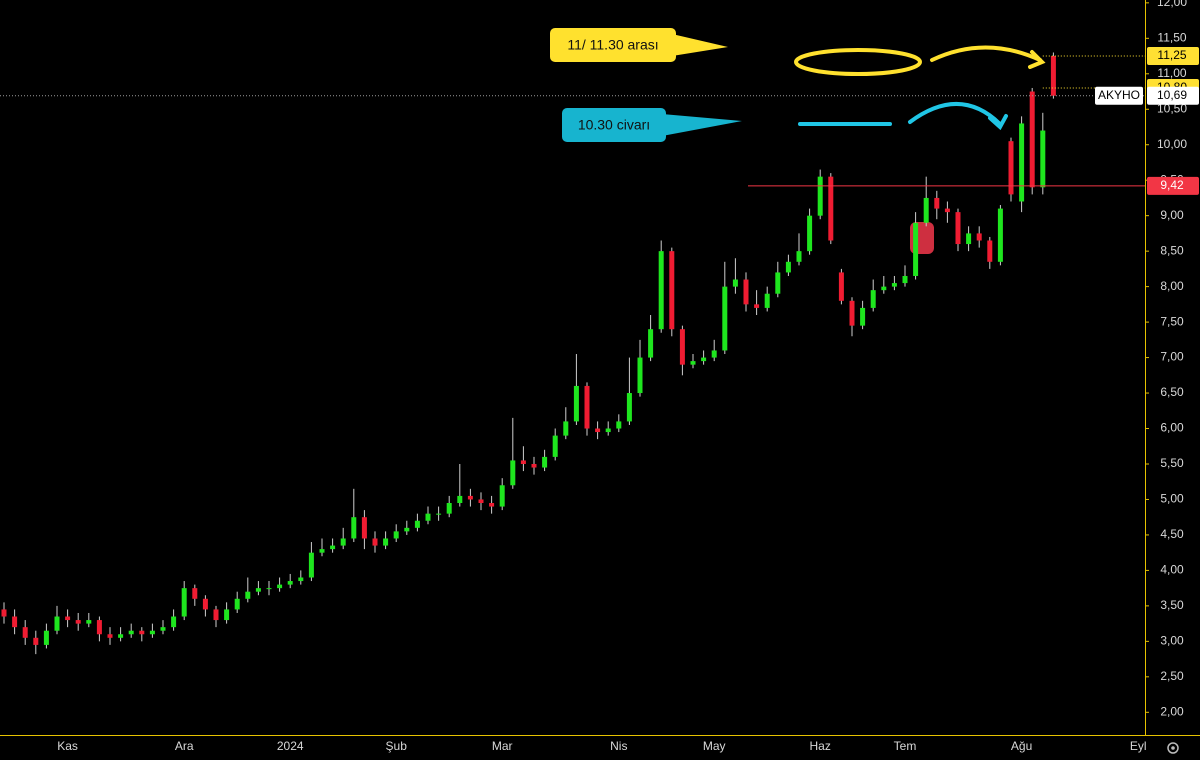 This screenshot has height=760, width=1200. Describe the element at coordinates (998, 122) in the screenshot. I see `cyan-arrowhead` at that location.